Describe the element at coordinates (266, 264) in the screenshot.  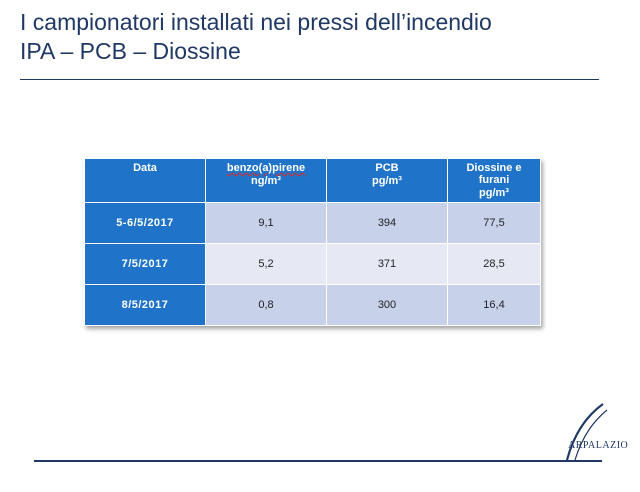
I see `cell-benzo: 5,2` at that location.